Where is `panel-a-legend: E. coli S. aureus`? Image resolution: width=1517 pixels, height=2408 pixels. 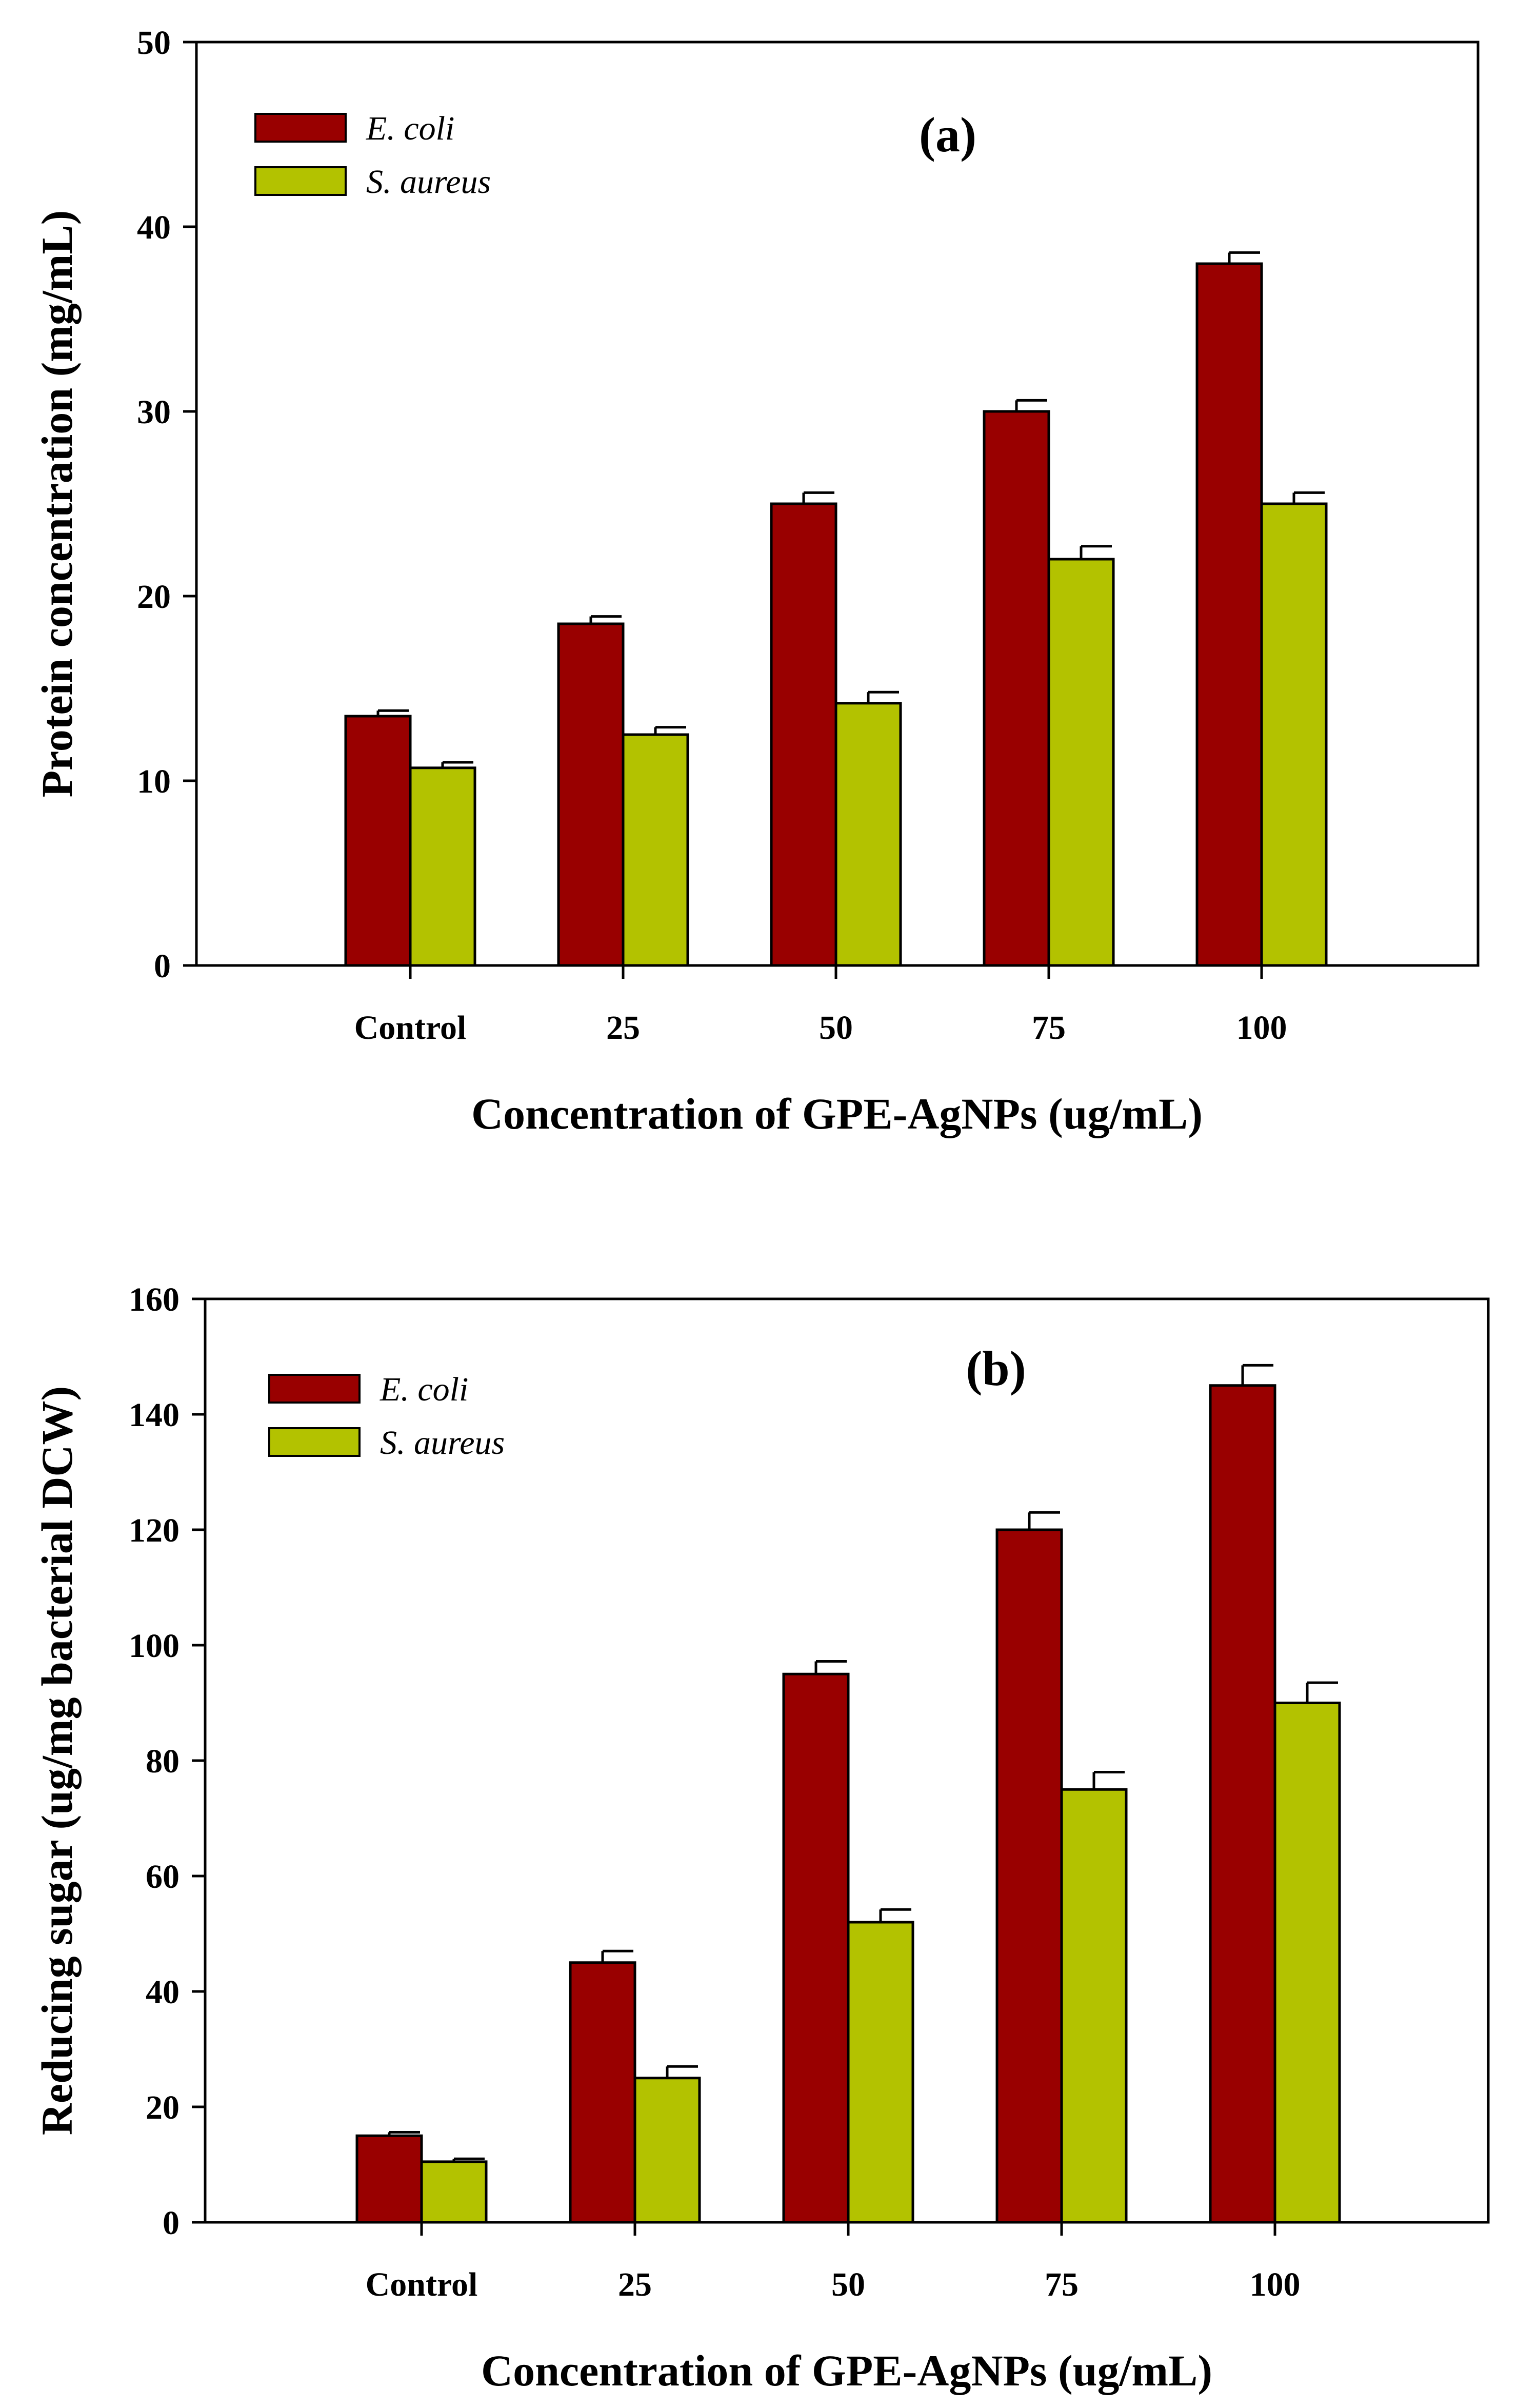 panel-a-legend: E. coli S. aureus is located at coordinates (372, 155).